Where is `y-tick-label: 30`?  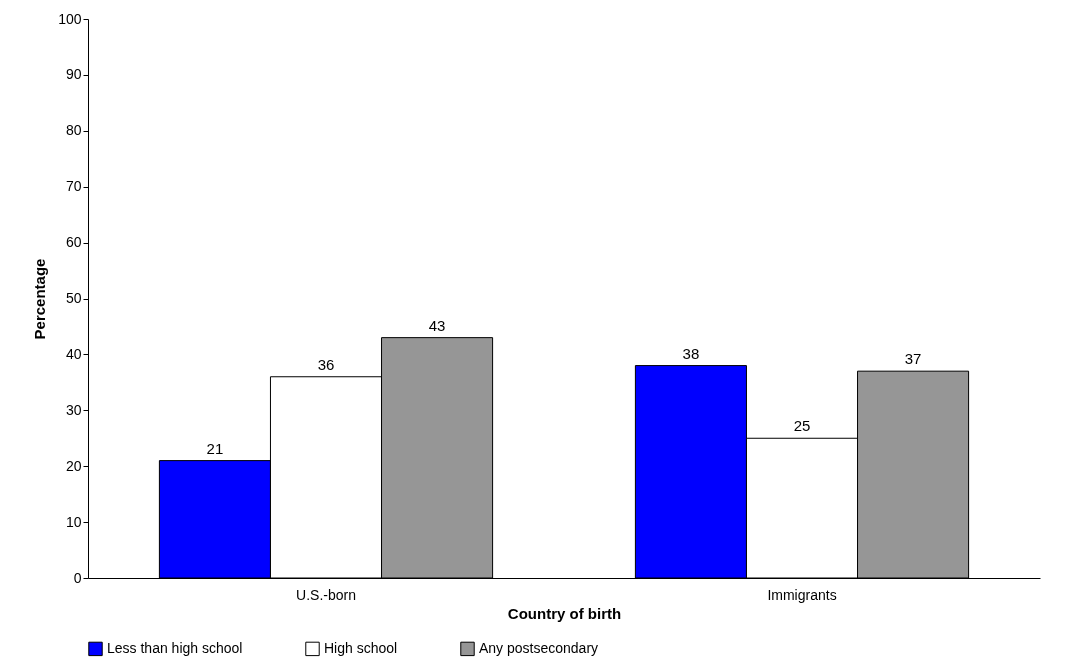
y-tick-label: 30 is located at coordinates (73, 409).